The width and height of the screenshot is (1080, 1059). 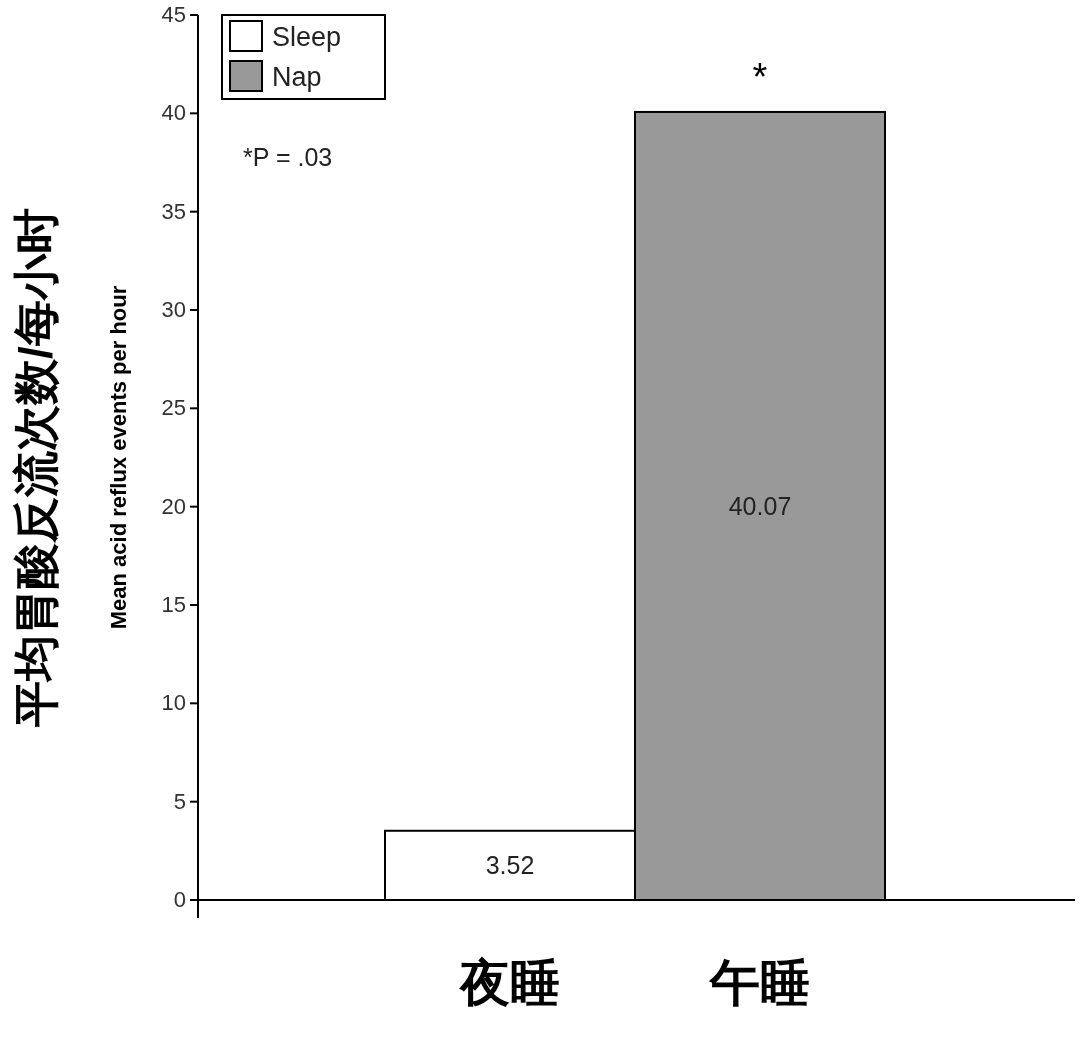 What do you see at coordinates (173, 211) in the screenshot?
I see `y-tick-label: 35` at bounding box center [173, 211].